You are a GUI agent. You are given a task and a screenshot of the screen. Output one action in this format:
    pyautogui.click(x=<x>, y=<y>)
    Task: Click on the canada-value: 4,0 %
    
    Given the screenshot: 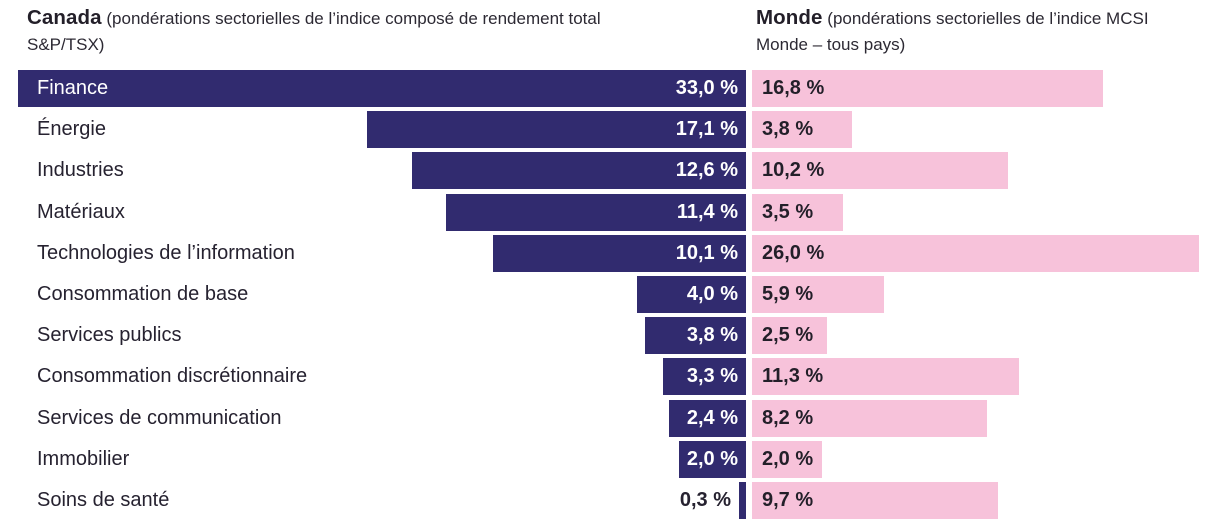 What is the action you would take?
    pyautogui.click(x=712, y=293)
    